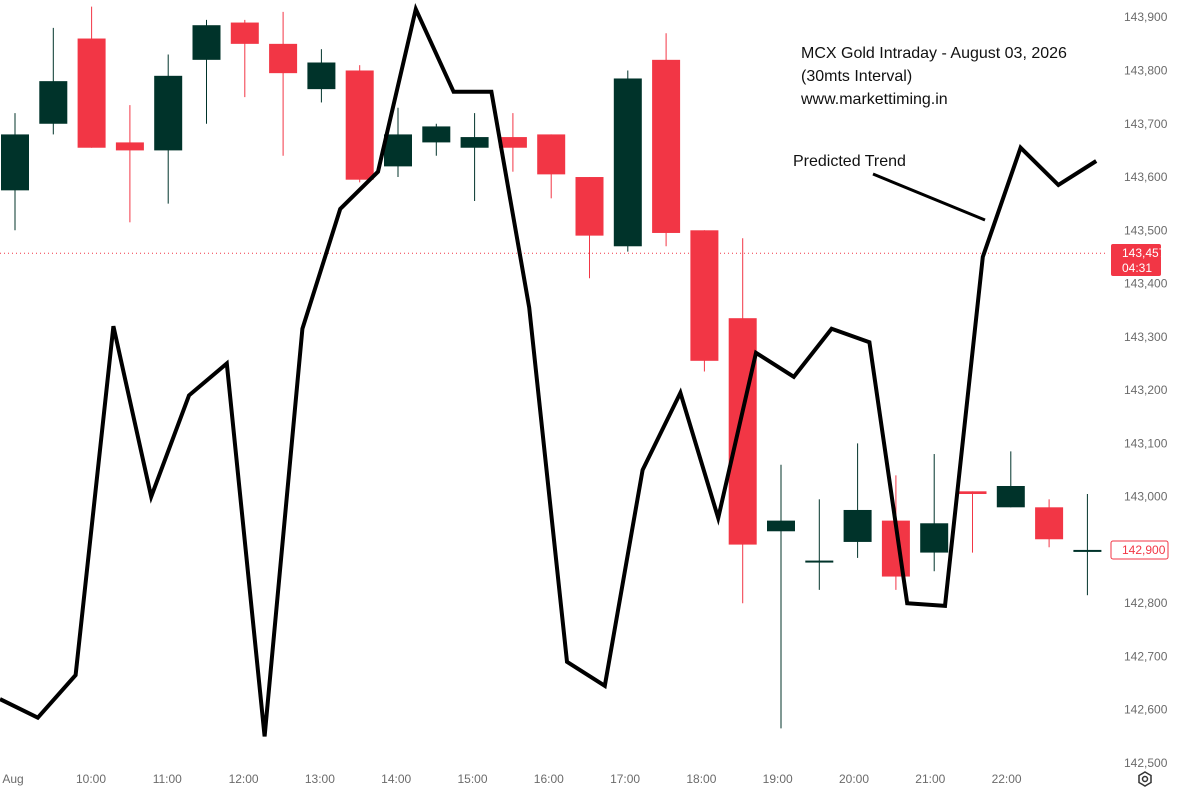 This screenshot has width=1178, height=800. Describe the element at coordinates (1146, 284) in the screenshot. I see `y-tick-label: 143,400` at that location.